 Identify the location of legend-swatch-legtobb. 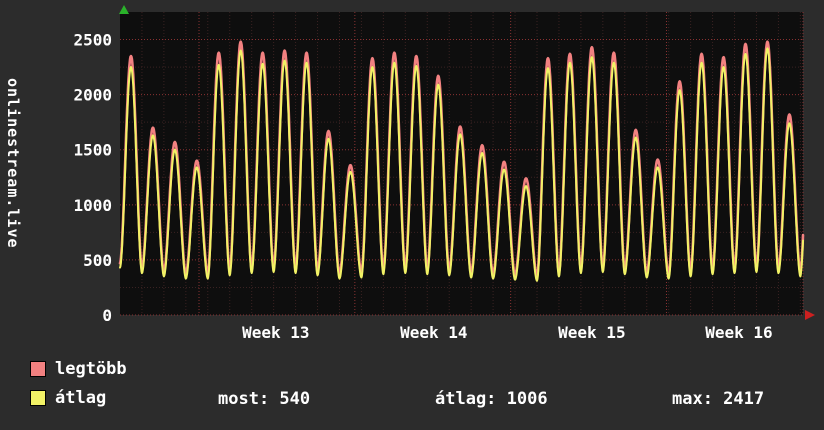
(38, 369).